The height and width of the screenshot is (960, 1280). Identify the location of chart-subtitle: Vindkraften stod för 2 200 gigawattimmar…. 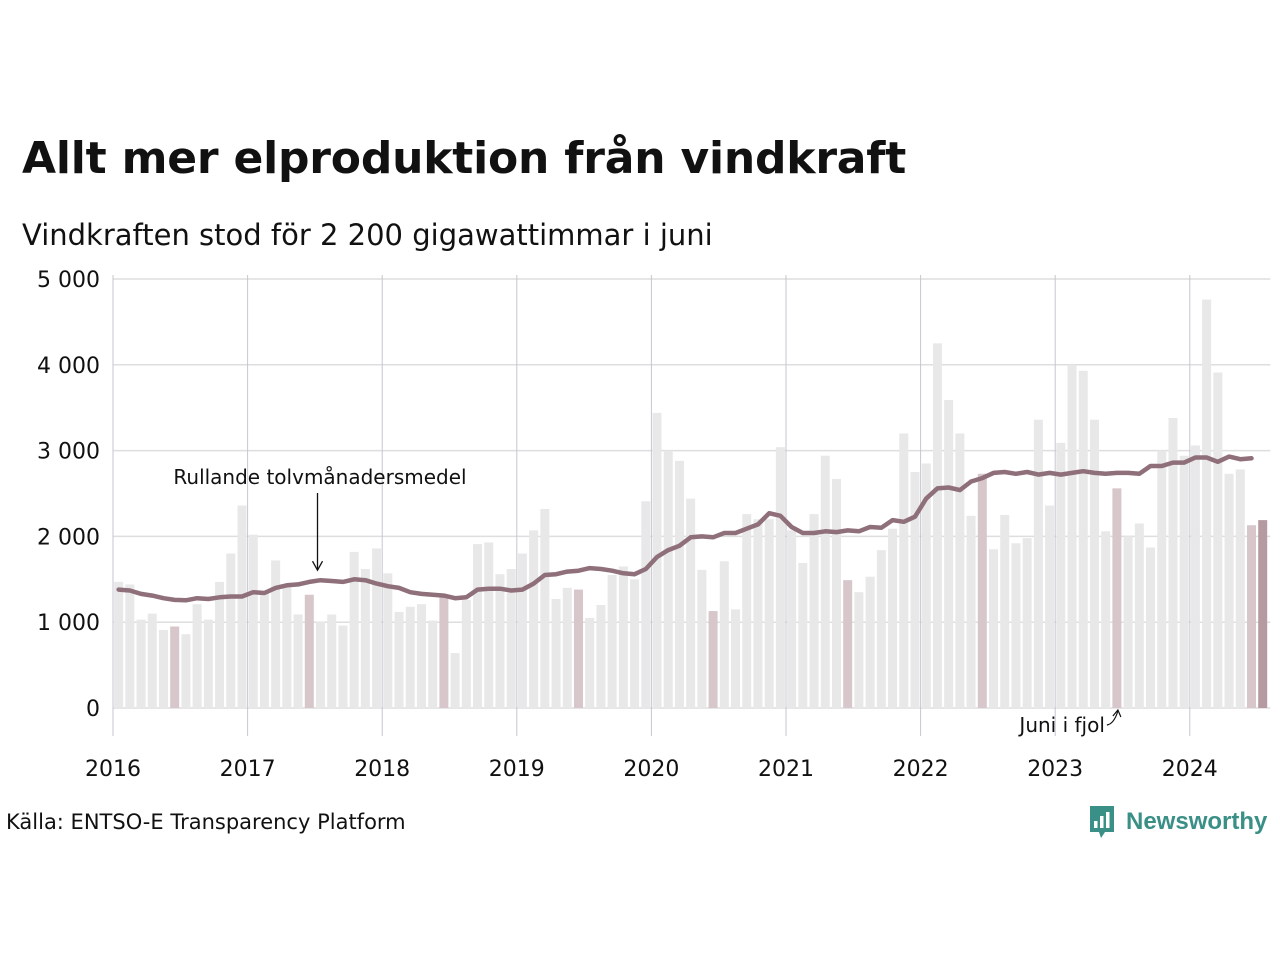
(367, 235).